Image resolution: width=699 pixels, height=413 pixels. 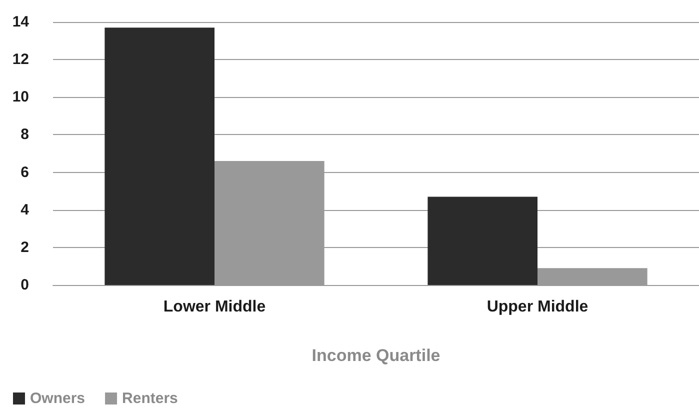 What do you see at coordinates (24, 285) in the screenshot?
I see `y-tick-label: 0` at bounding box center [24, 285].